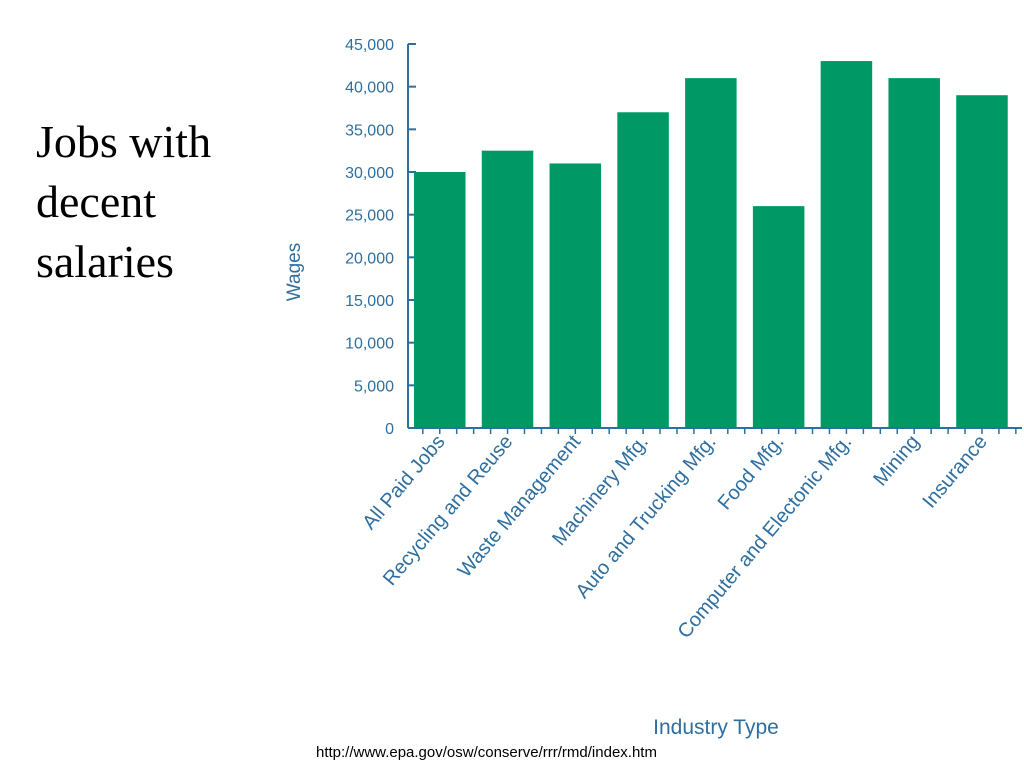 This screenshot has height=768, width=1024. What do you see at coordinates (369, 173) in the screenshot?
I see `y-tick-label: 30,000` at bounding box center [369, 173].